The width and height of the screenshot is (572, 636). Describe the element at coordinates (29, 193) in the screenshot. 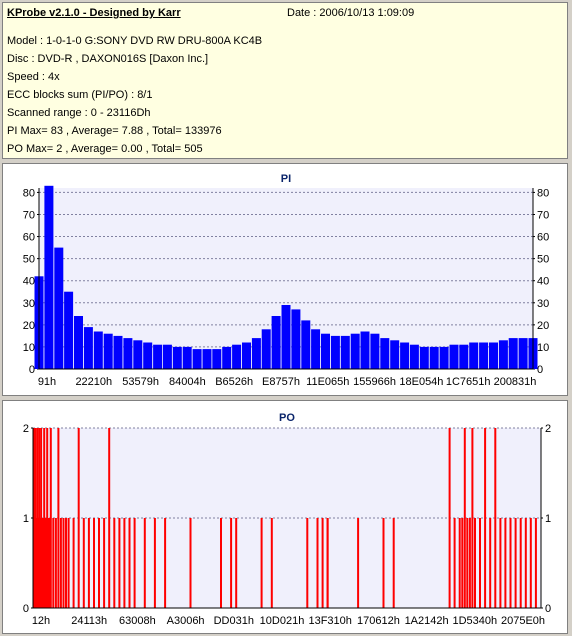

I see `y-tick-label-left: 80` at that location.